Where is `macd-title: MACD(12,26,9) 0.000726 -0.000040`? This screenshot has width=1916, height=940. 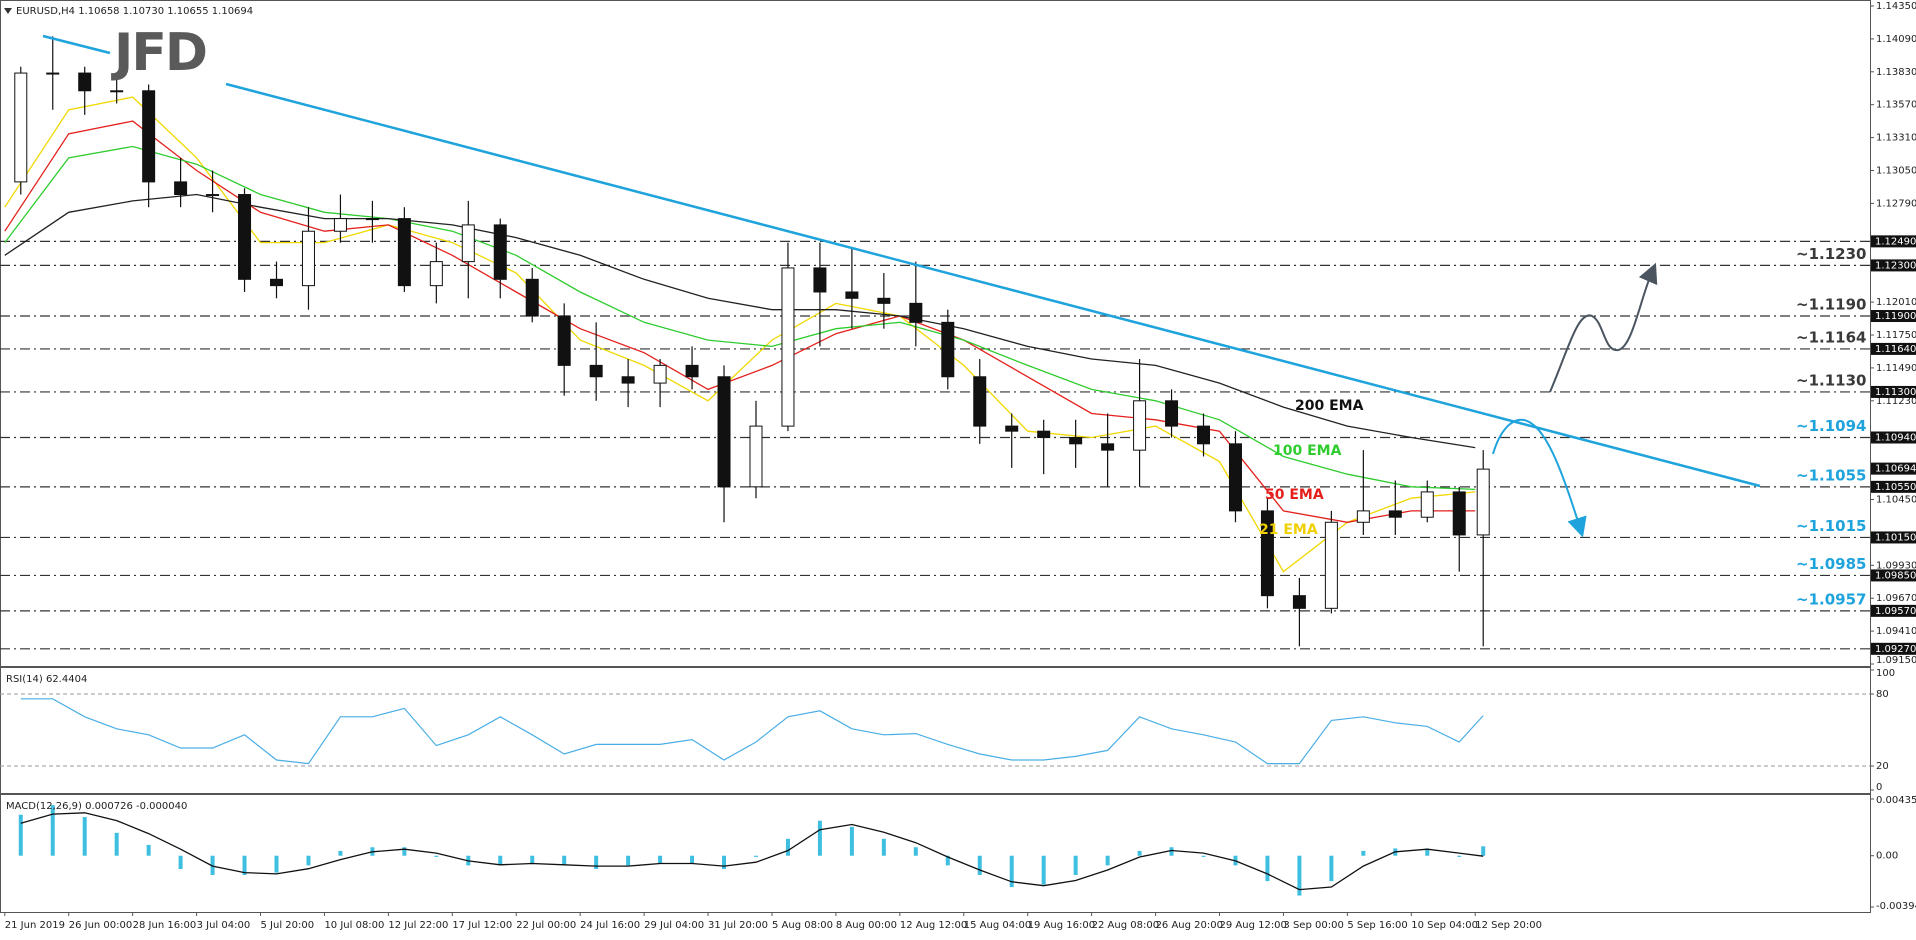
macd-title: MACD(12,26,9) 0.000726 -0.000040 is located at coordinates (96, 806).